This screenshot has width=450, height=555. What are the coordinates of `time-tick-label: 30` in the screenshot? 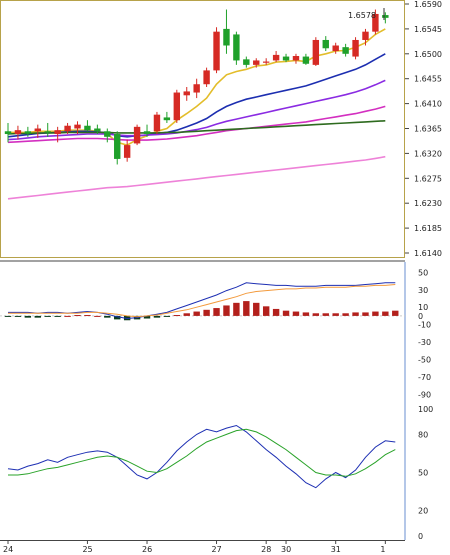 It's located at (286, 549).